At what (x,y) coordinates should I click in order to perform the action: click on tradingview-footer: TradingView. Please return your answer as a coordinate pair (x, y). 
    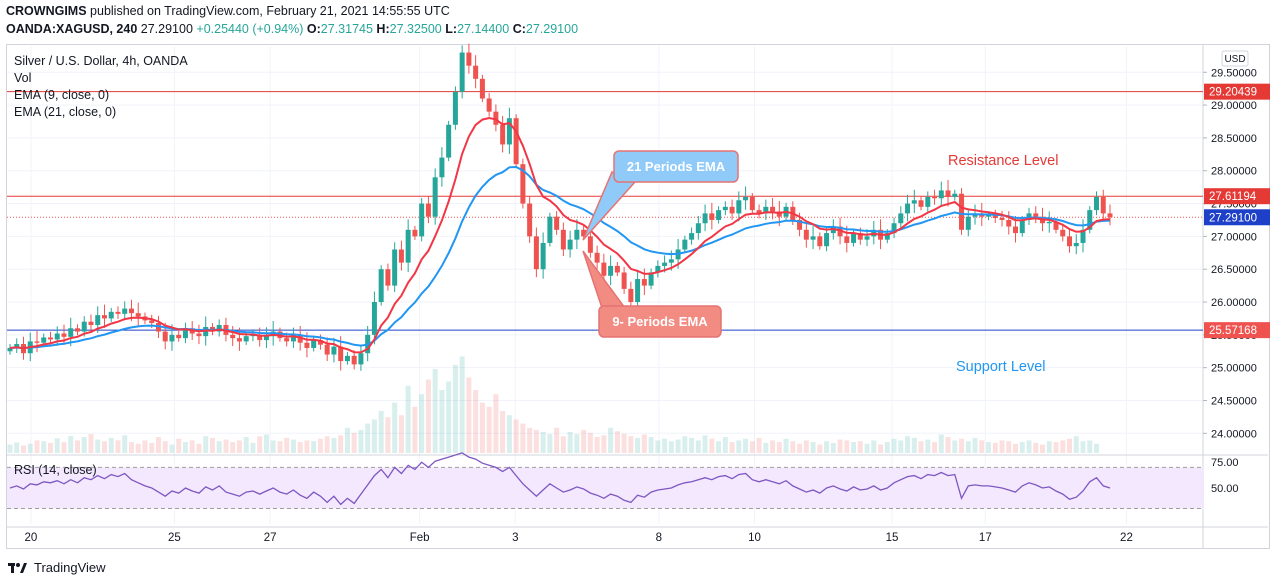
    Looking at the image, I should click on (57, 567).